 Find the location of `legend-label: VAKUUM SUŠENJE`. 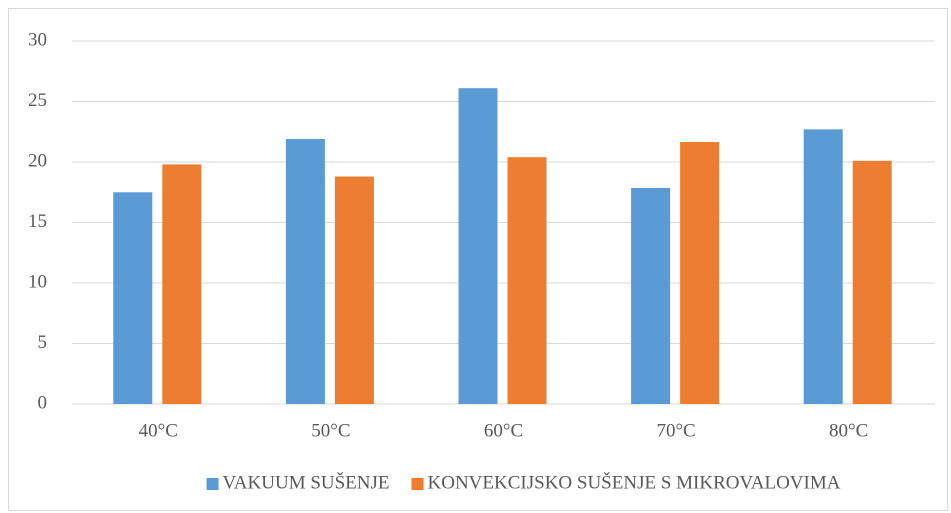

legend-label: VAKUUM SUŠENJE is located at coordinates (306, 482).